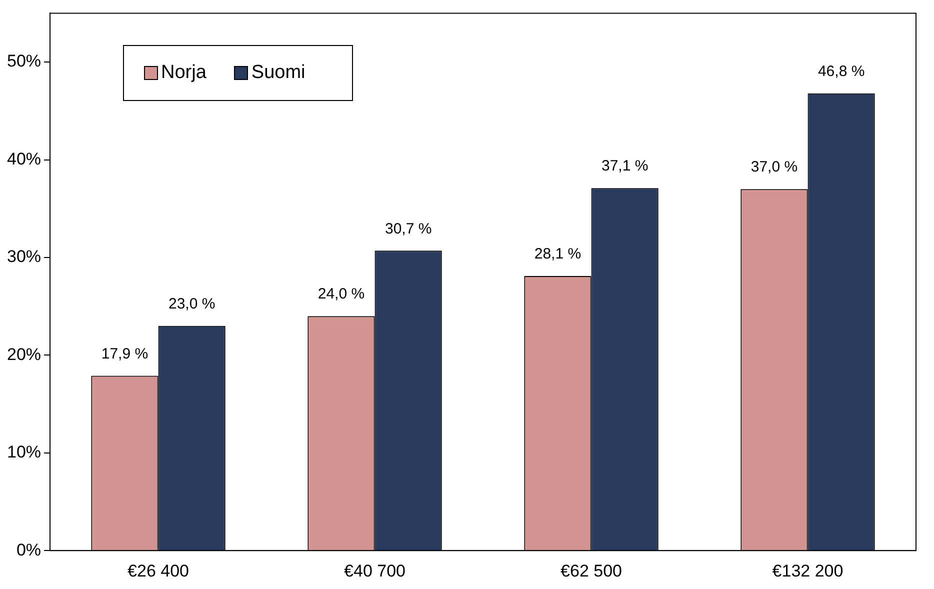 This screenshot has width=934, height=589. I want to click on legend-label: Norja, so click(183, 73).